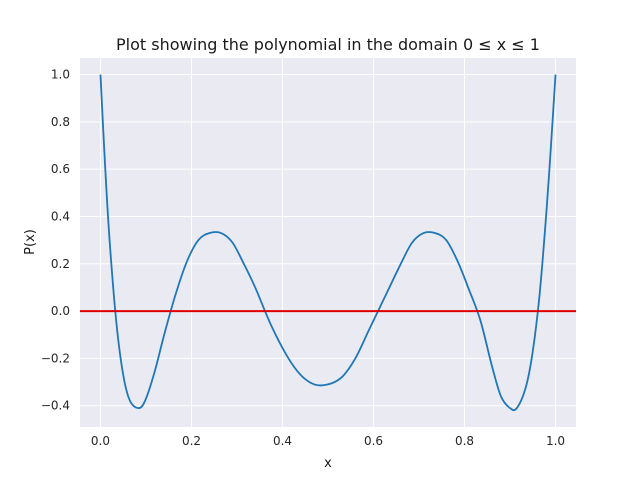  I want to click on y-axis-label: P(x), so click(30, 242).